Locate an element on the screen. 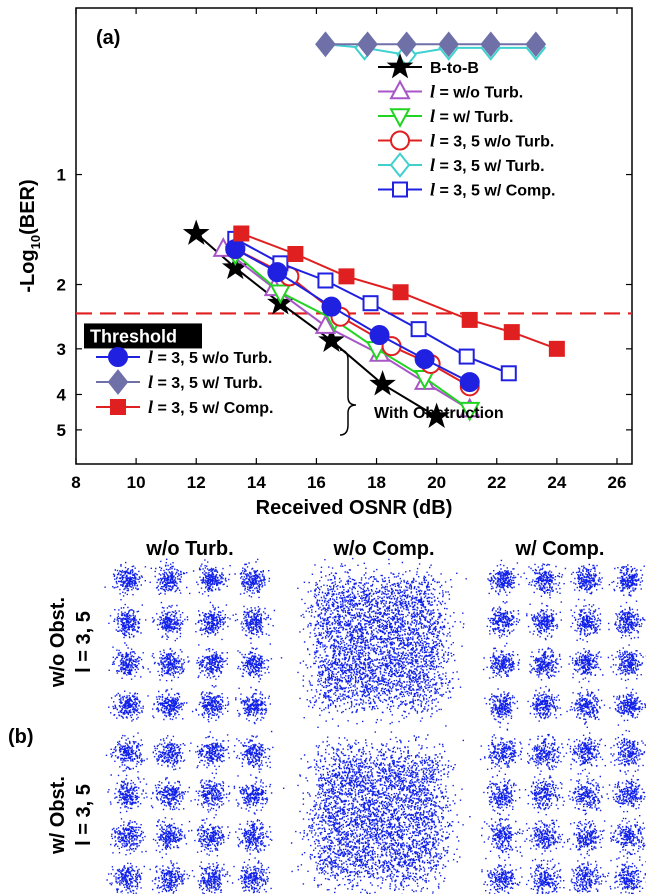  x-tick-label: 14 is located at coordinates (256, 482).